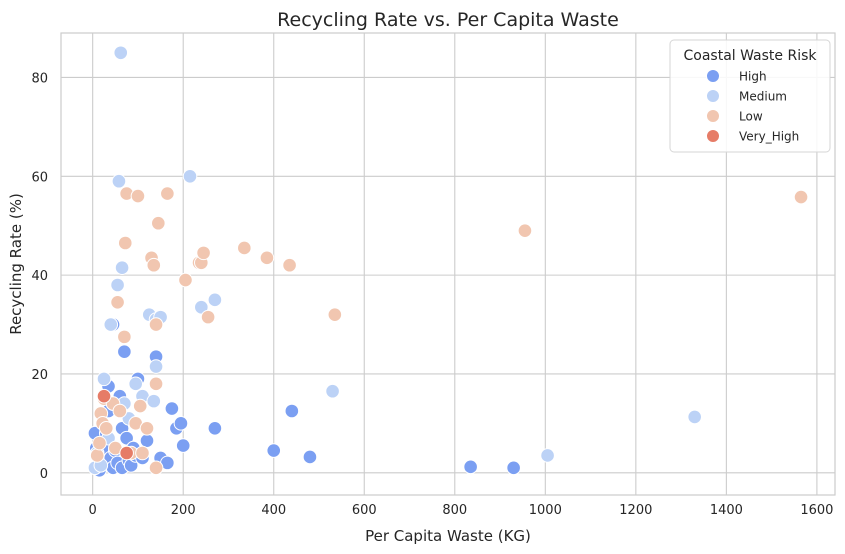 Image resolution: width=845 pixels, height=554 pixels. I want to click on chart-title: Recycling Rate vs. Per Capita Waste, so click(448, 20).